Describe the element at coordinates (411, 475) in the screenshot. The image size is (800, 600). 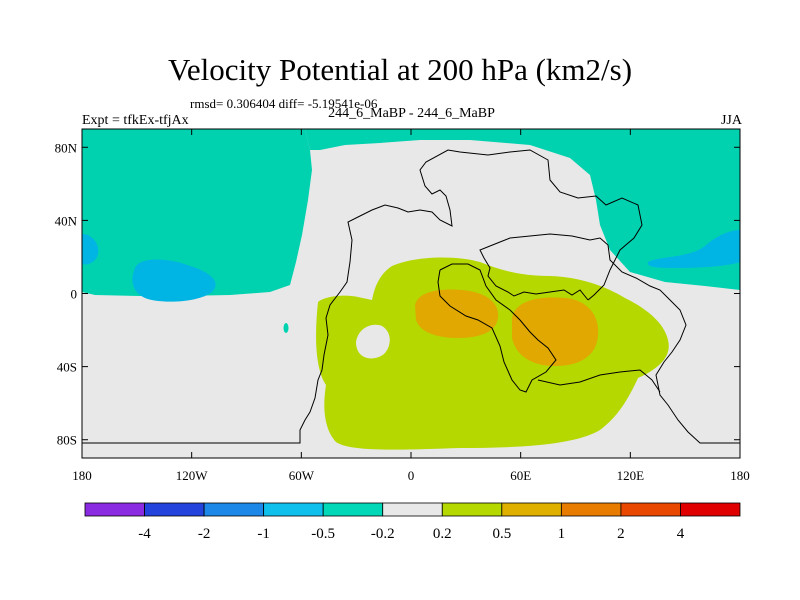
I see `lon-tick-label: 0` at that location.